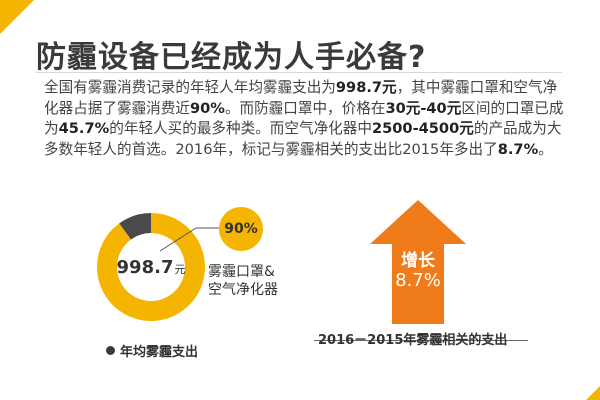  I want to click on growth-caption: 2016－2015年雾霾相关的支出, so click(413, 340).